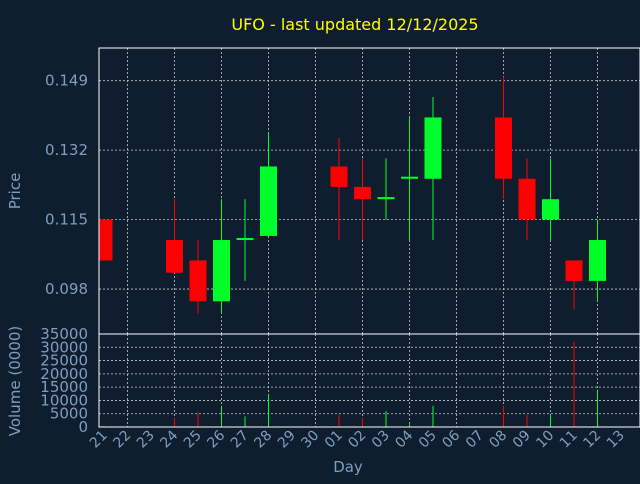 This screenshot has height=484, width=640. What do you see at coordinates (569, 440) in the screenshot?
I see `x-tick-label: 11` at bounding box center [569, 440].